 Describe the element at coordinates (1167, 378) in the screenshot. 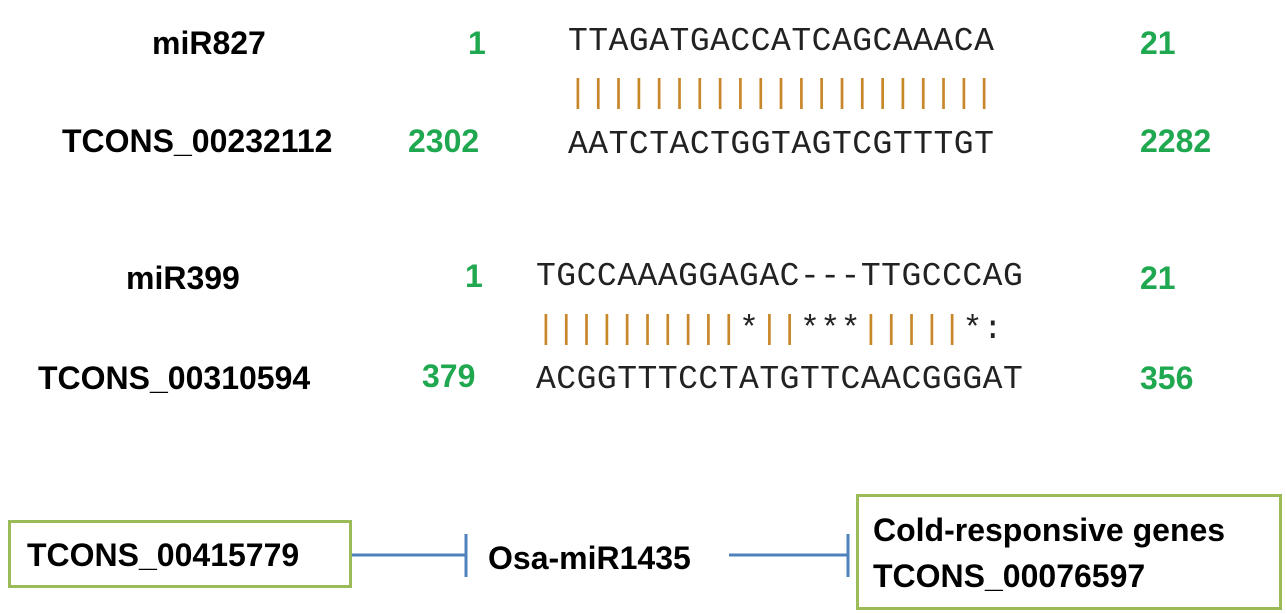

I see `alignment2-target-end: 356` at that location.